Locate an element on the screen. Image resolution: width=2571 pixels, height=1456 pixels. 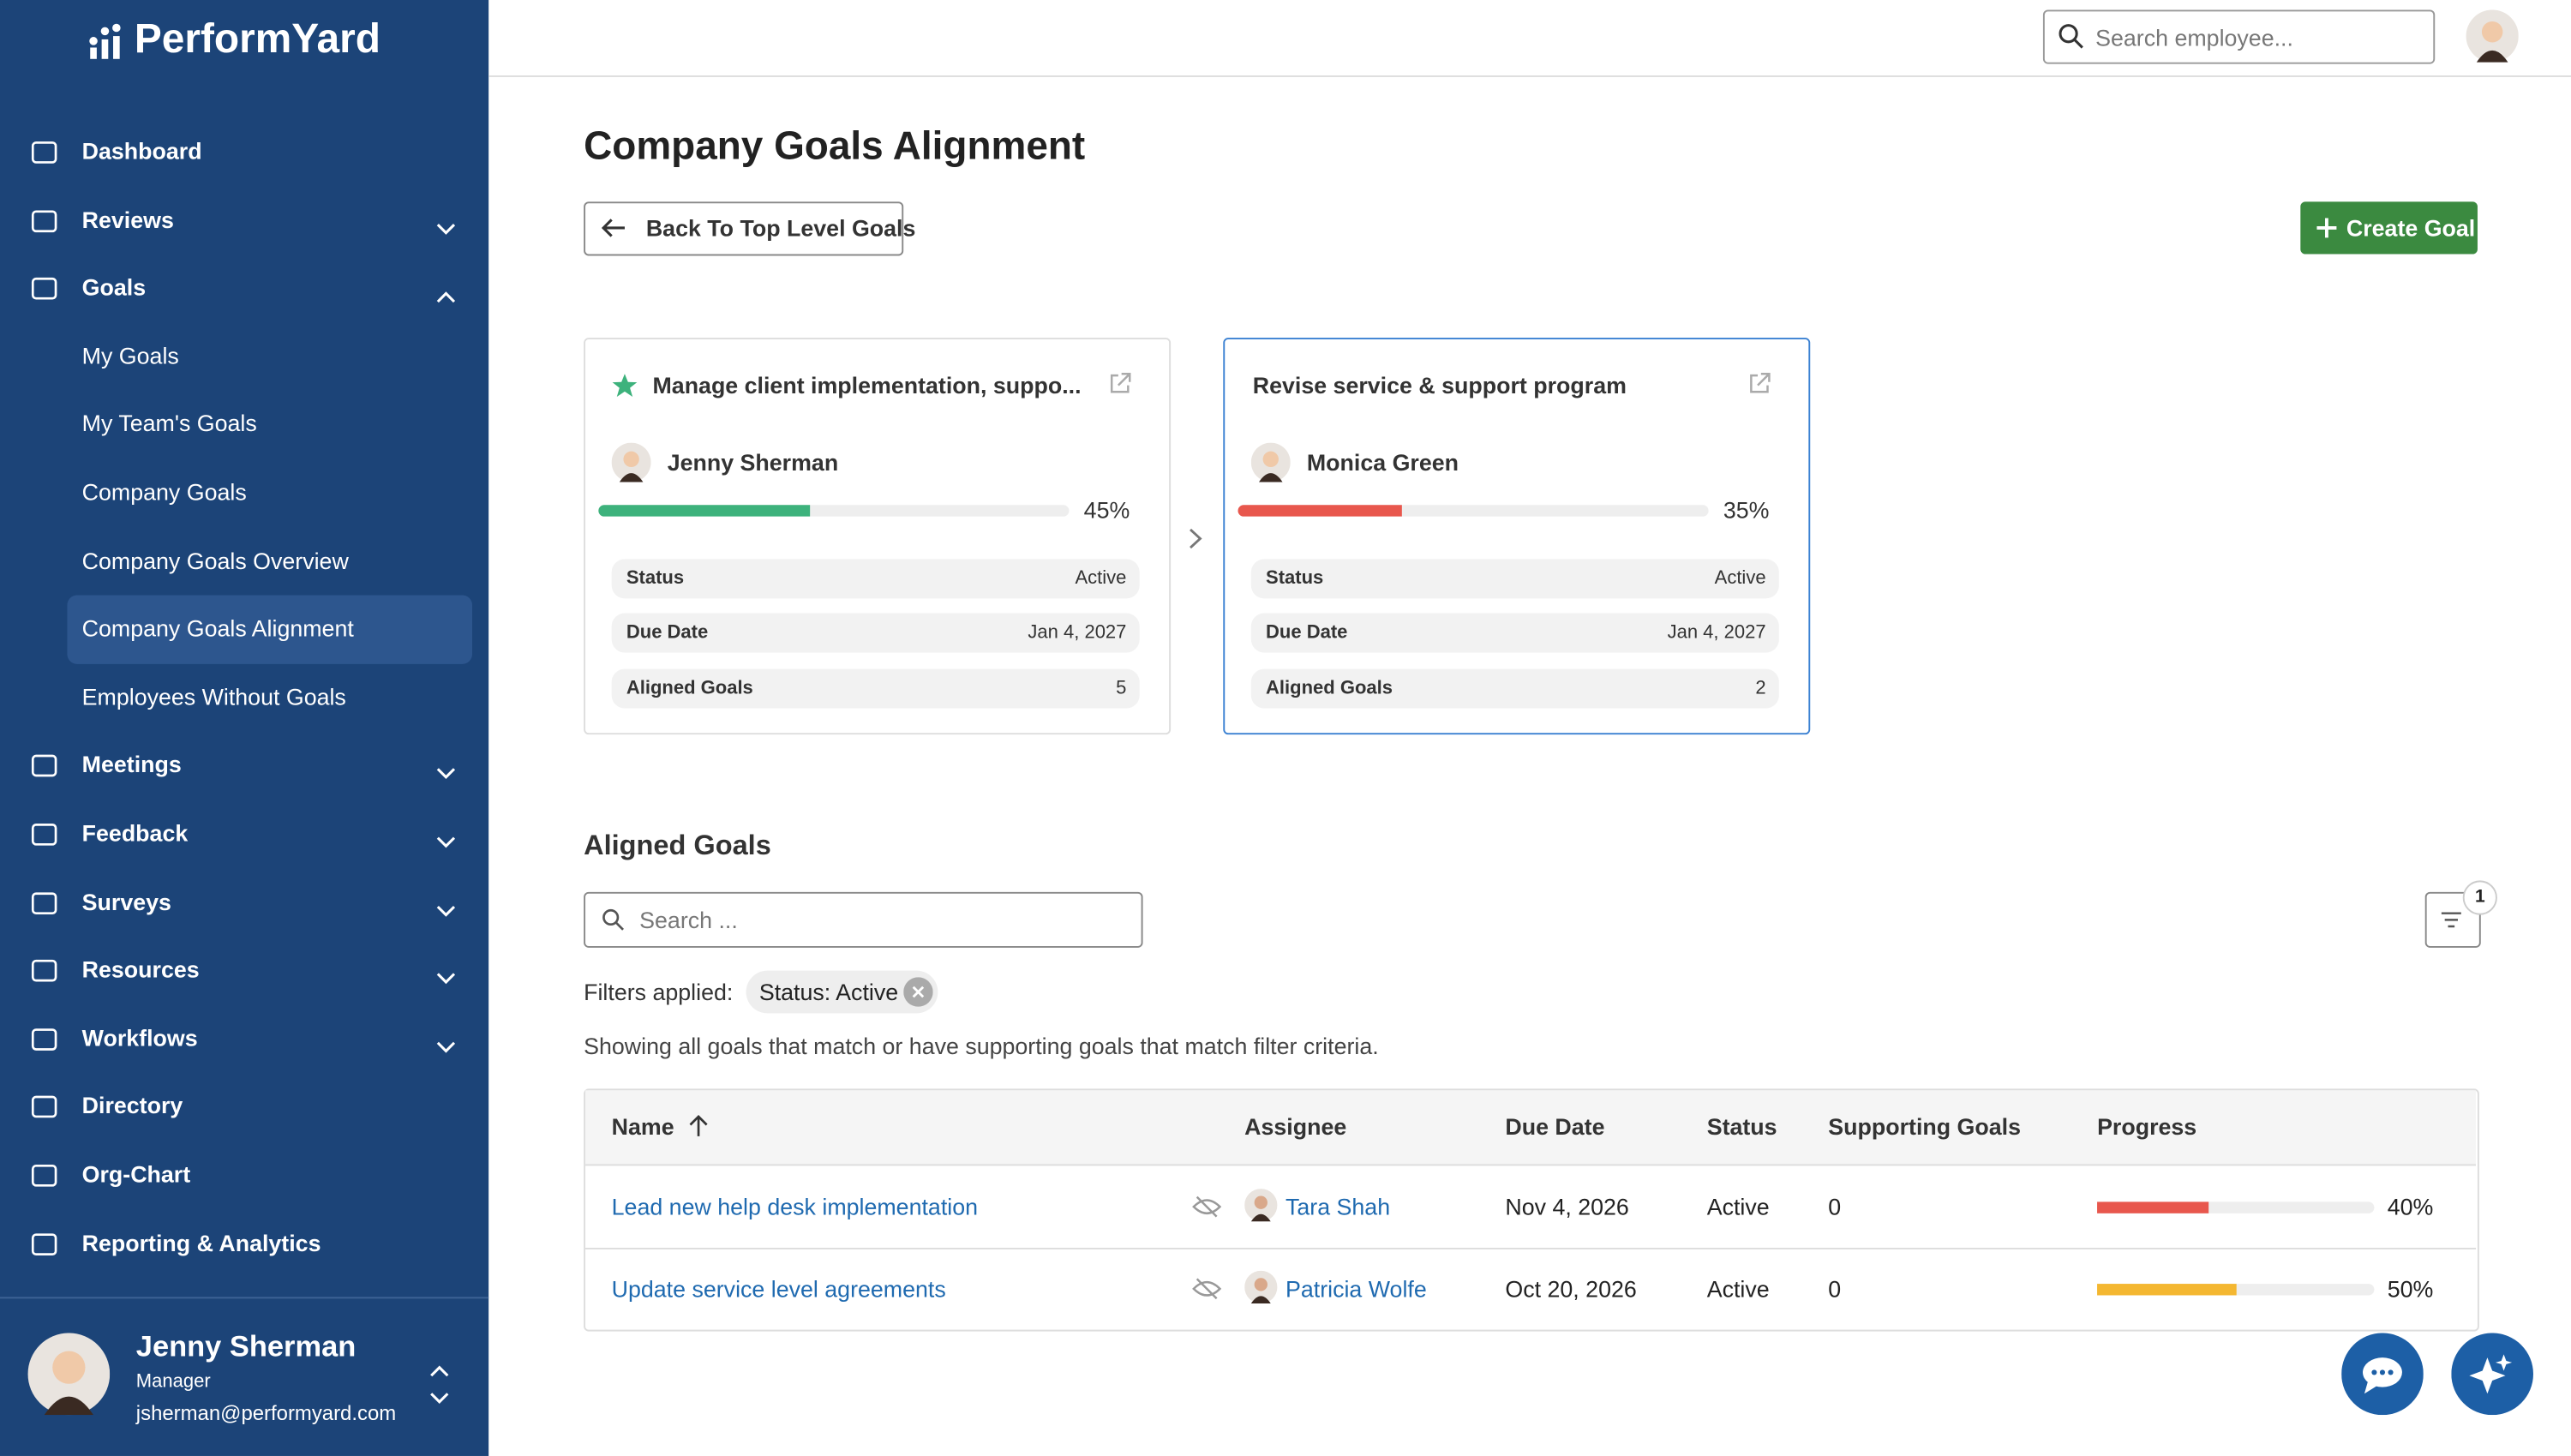
sub-nav-item: My Goals is located at coordinates (130, 355).